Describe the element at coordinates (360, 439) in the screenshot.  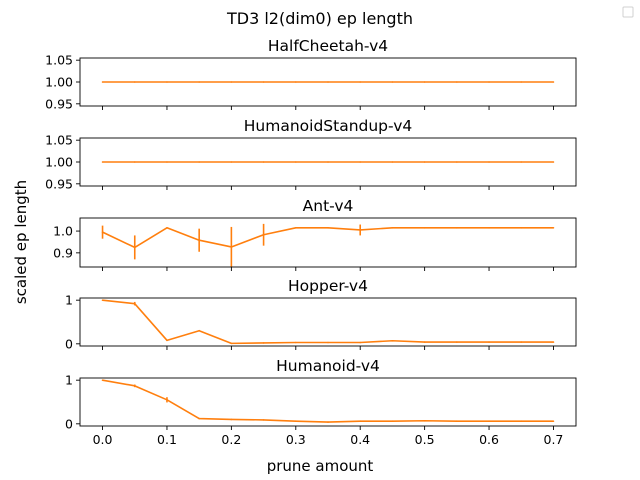
I see `x-tick-label: 0.4` at that location.